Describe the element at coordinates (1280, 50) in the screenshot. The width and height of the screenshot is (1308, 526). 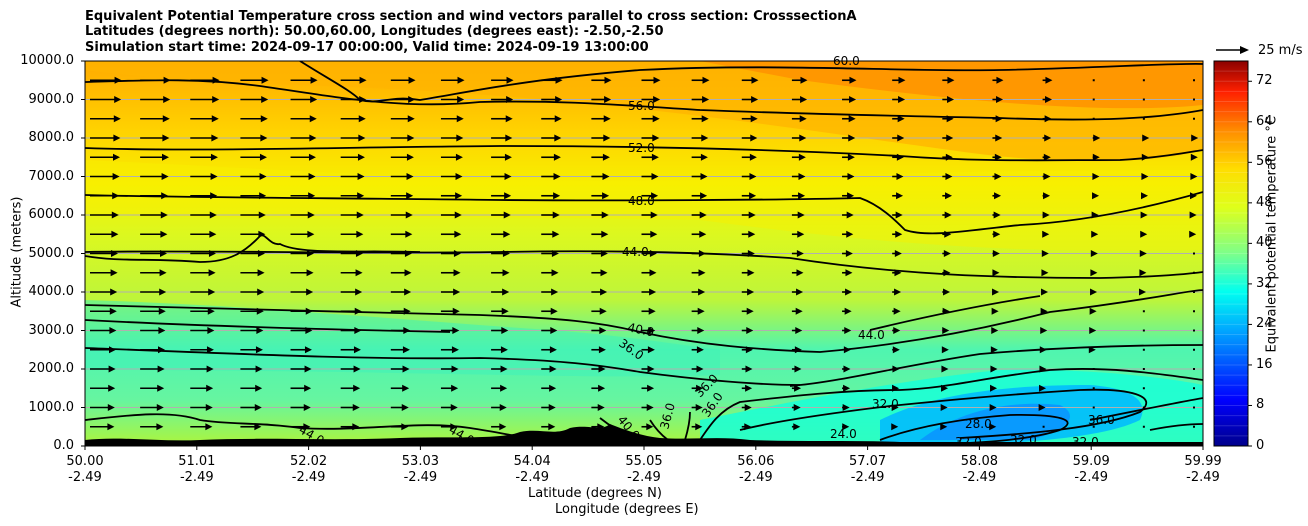
I see `wind-key-label: 25 m/s` at that location.